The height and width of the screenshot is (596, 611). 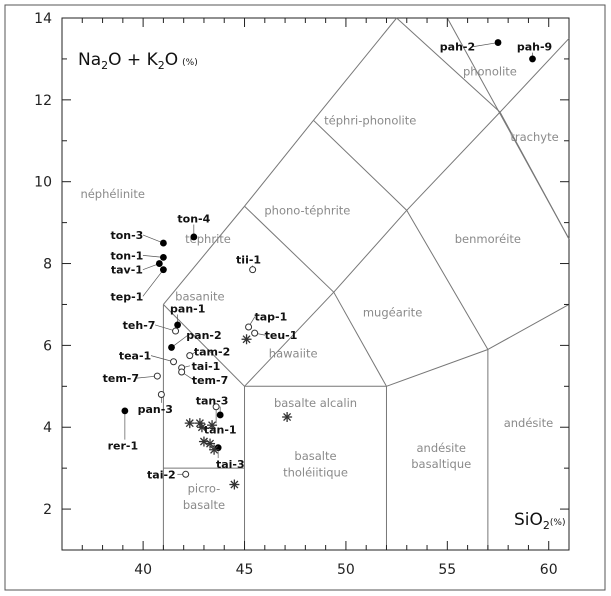 What do you see at coordinates (440, 448) in the screenshot?
I see `field-label-12: andésite` at bounding box center [440, 448].